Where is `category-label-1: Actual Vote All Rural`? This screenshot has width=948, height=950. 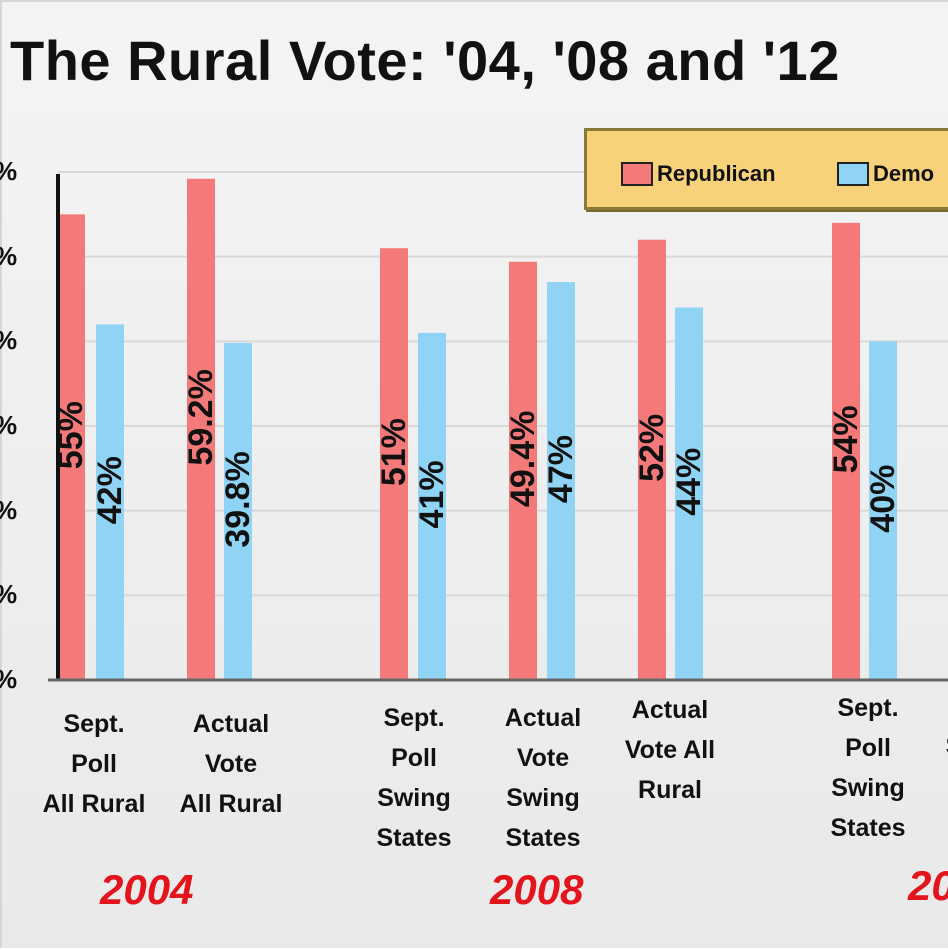
category-label-1: Actual Vote All Rural is located at coordinates (231, 764).